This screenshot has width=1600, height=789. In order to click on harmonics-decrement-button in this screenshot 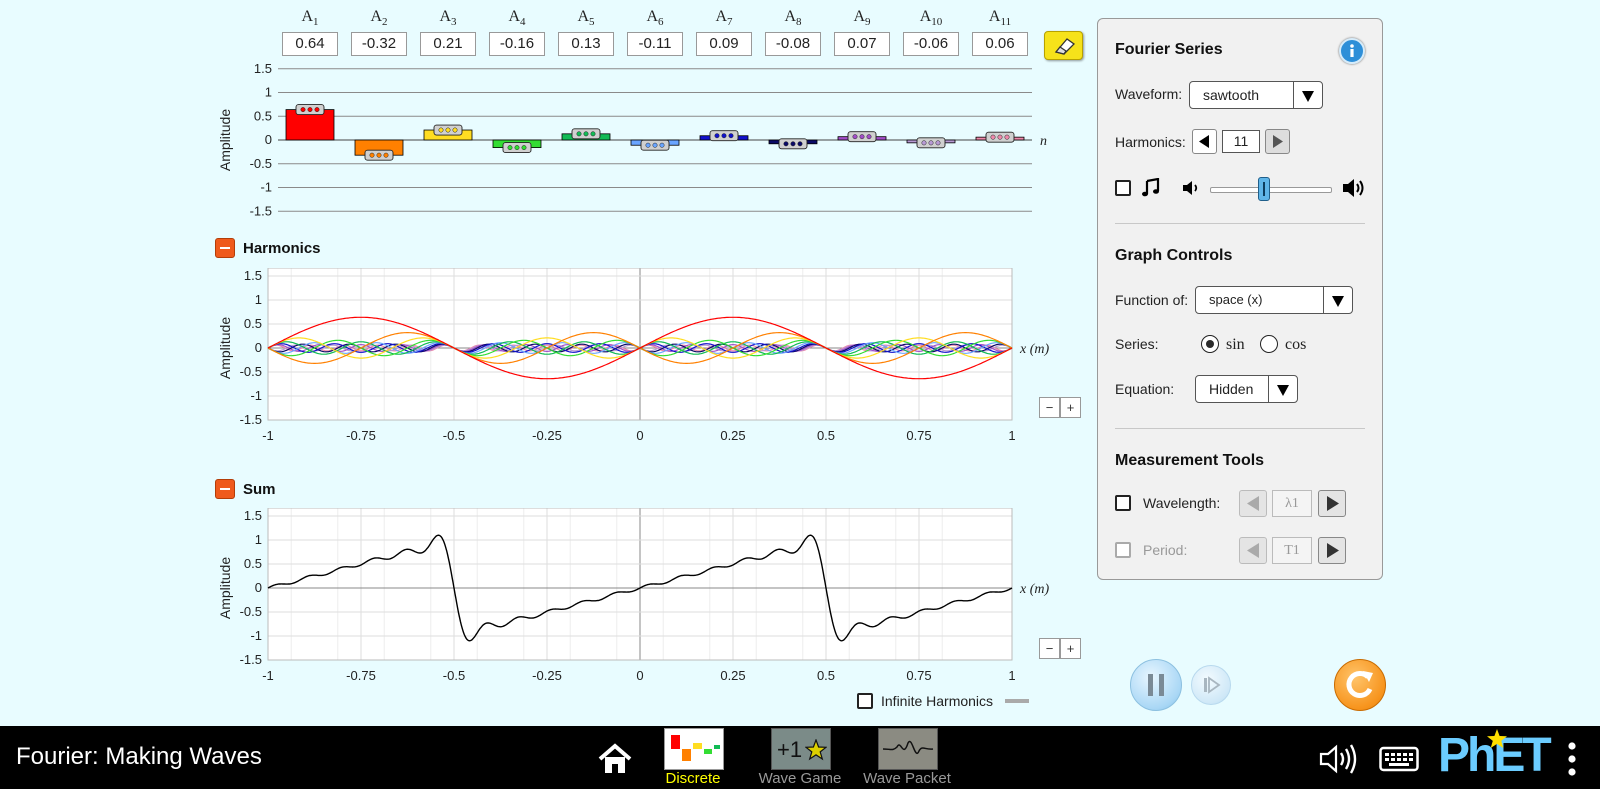, I will do `click(1204, 141)`.